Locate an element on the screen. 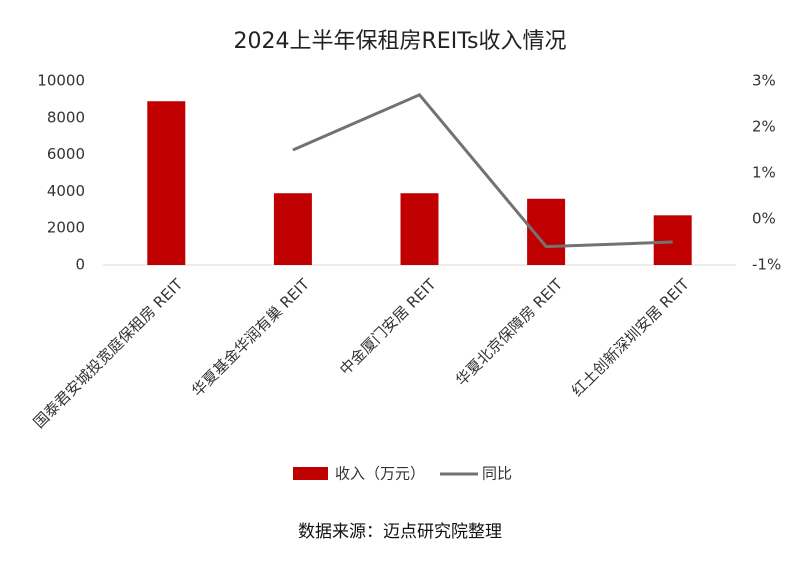  line is located at coordinates (482, 170).